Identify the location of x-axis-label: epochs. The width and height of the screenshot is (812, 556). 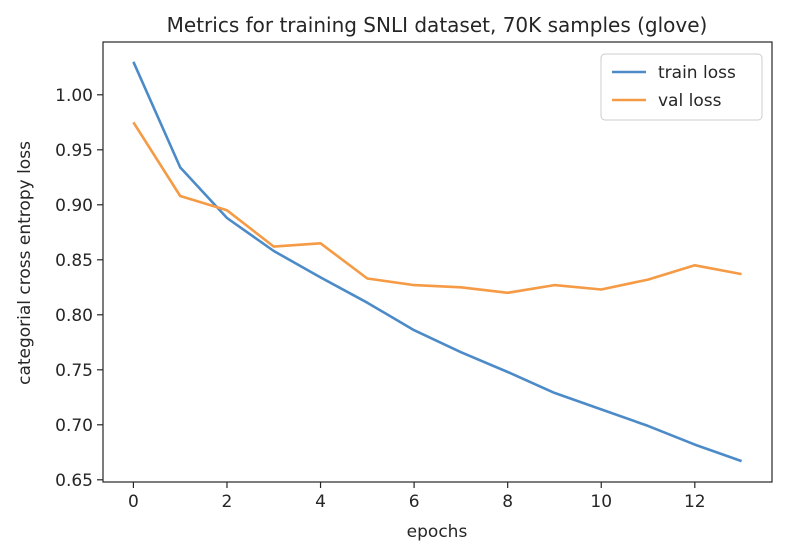
(437, 532).